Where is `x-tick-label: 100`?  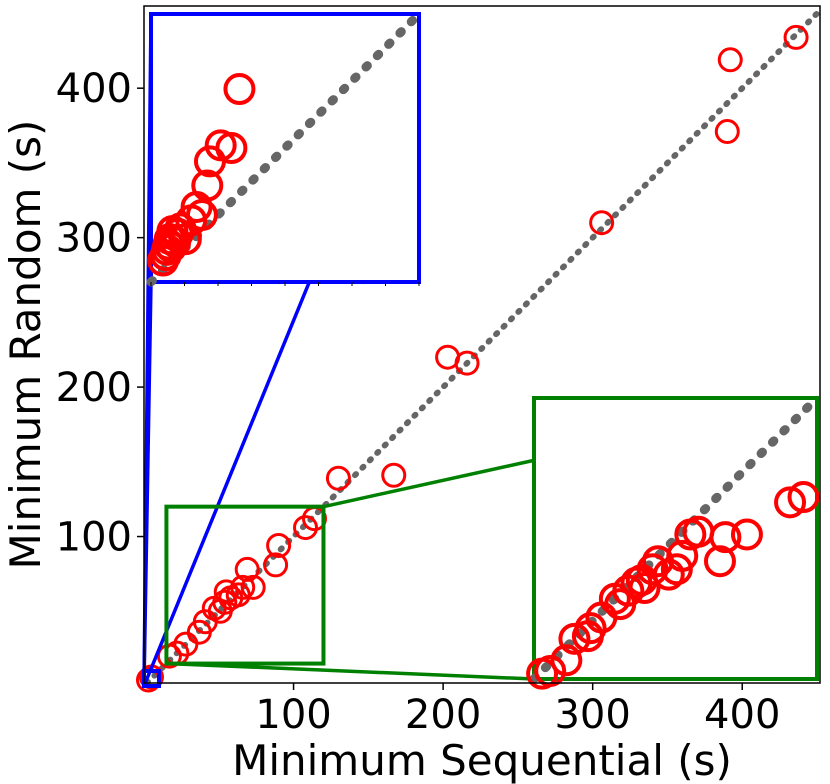
x-tick-label: 100 is located at coordinates (293, 715).